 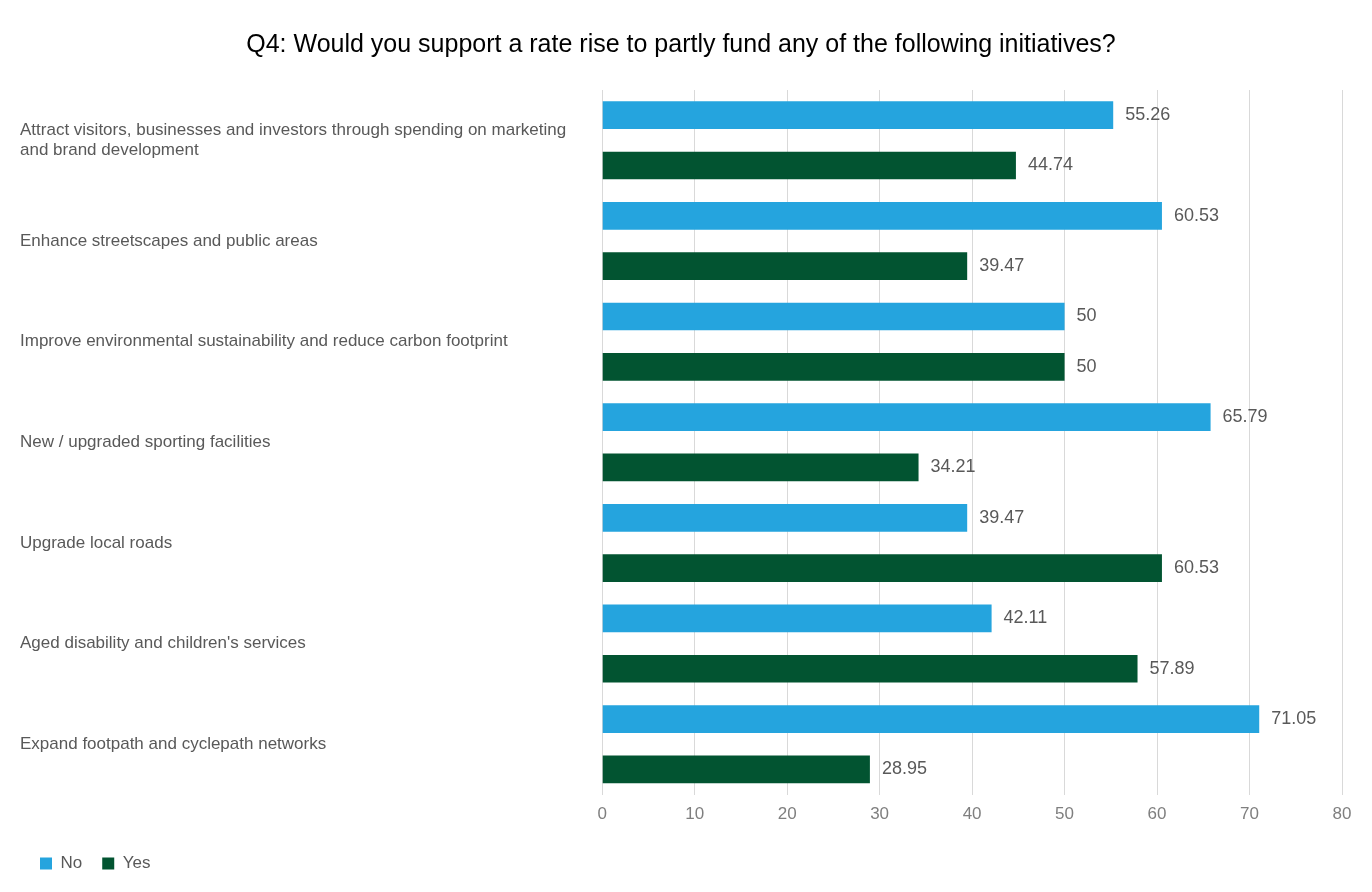 What do you see at coordinates (1172, 667) in the screenshot?
I see `data-label: 57.89` at bounding box center [1172, 667].